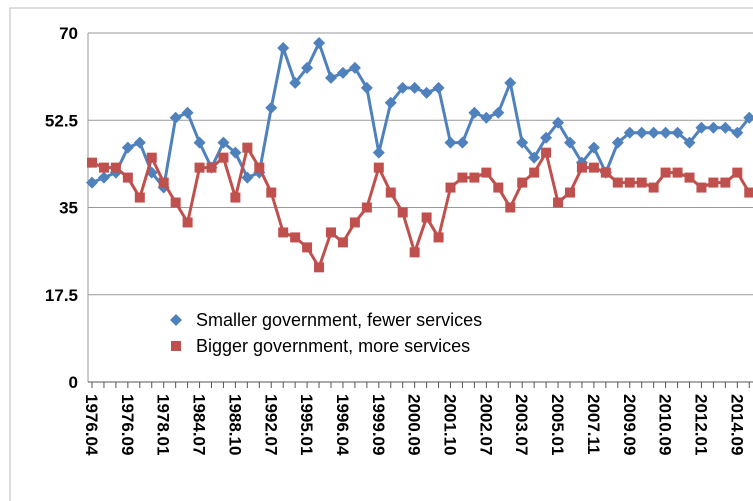 Image resolution: width=753 pixels, height=501 pixels. What do you see at coordinates (342, 425) in the screenshot?
I see `x-tick-label: 1996.04` at bounding box center [342, 425].